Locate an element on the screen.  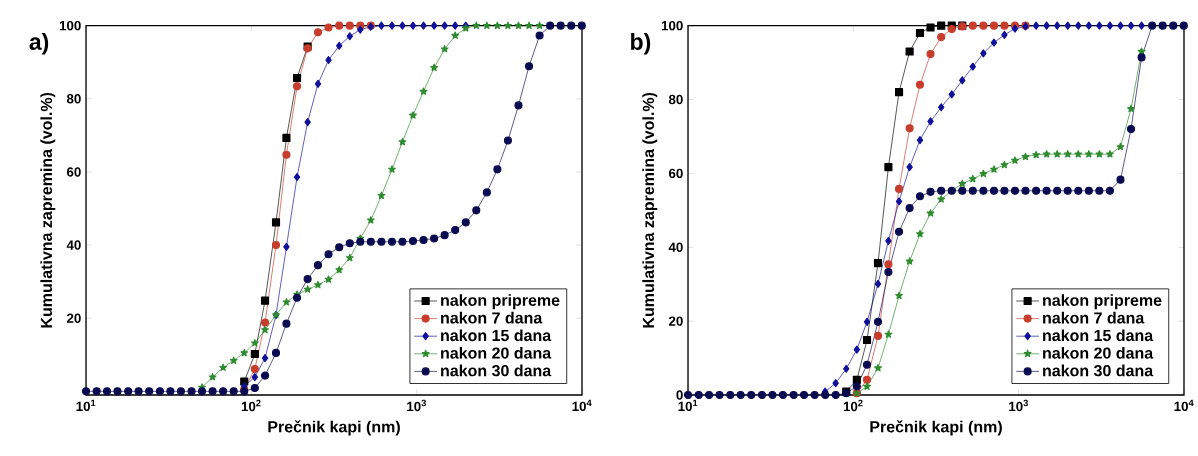
y-tick-label: 0 is located at coordinates (679, 395).